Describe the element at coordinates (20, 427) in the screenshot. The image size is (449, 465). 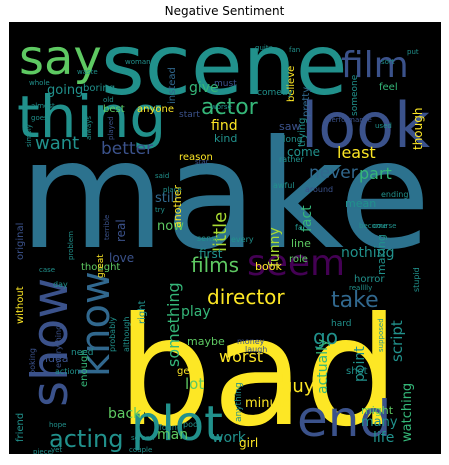
I see `word-friend: friend` at that location.